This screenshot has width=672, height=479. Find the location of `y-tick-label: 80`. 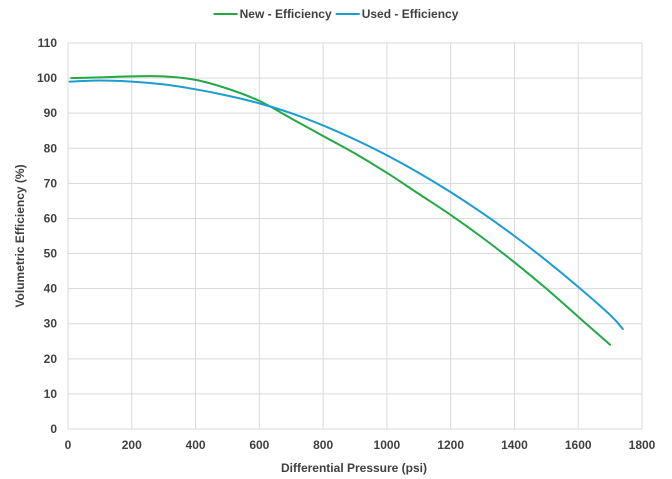

y-tick-label: 80 is located at coordinates (51, 148).